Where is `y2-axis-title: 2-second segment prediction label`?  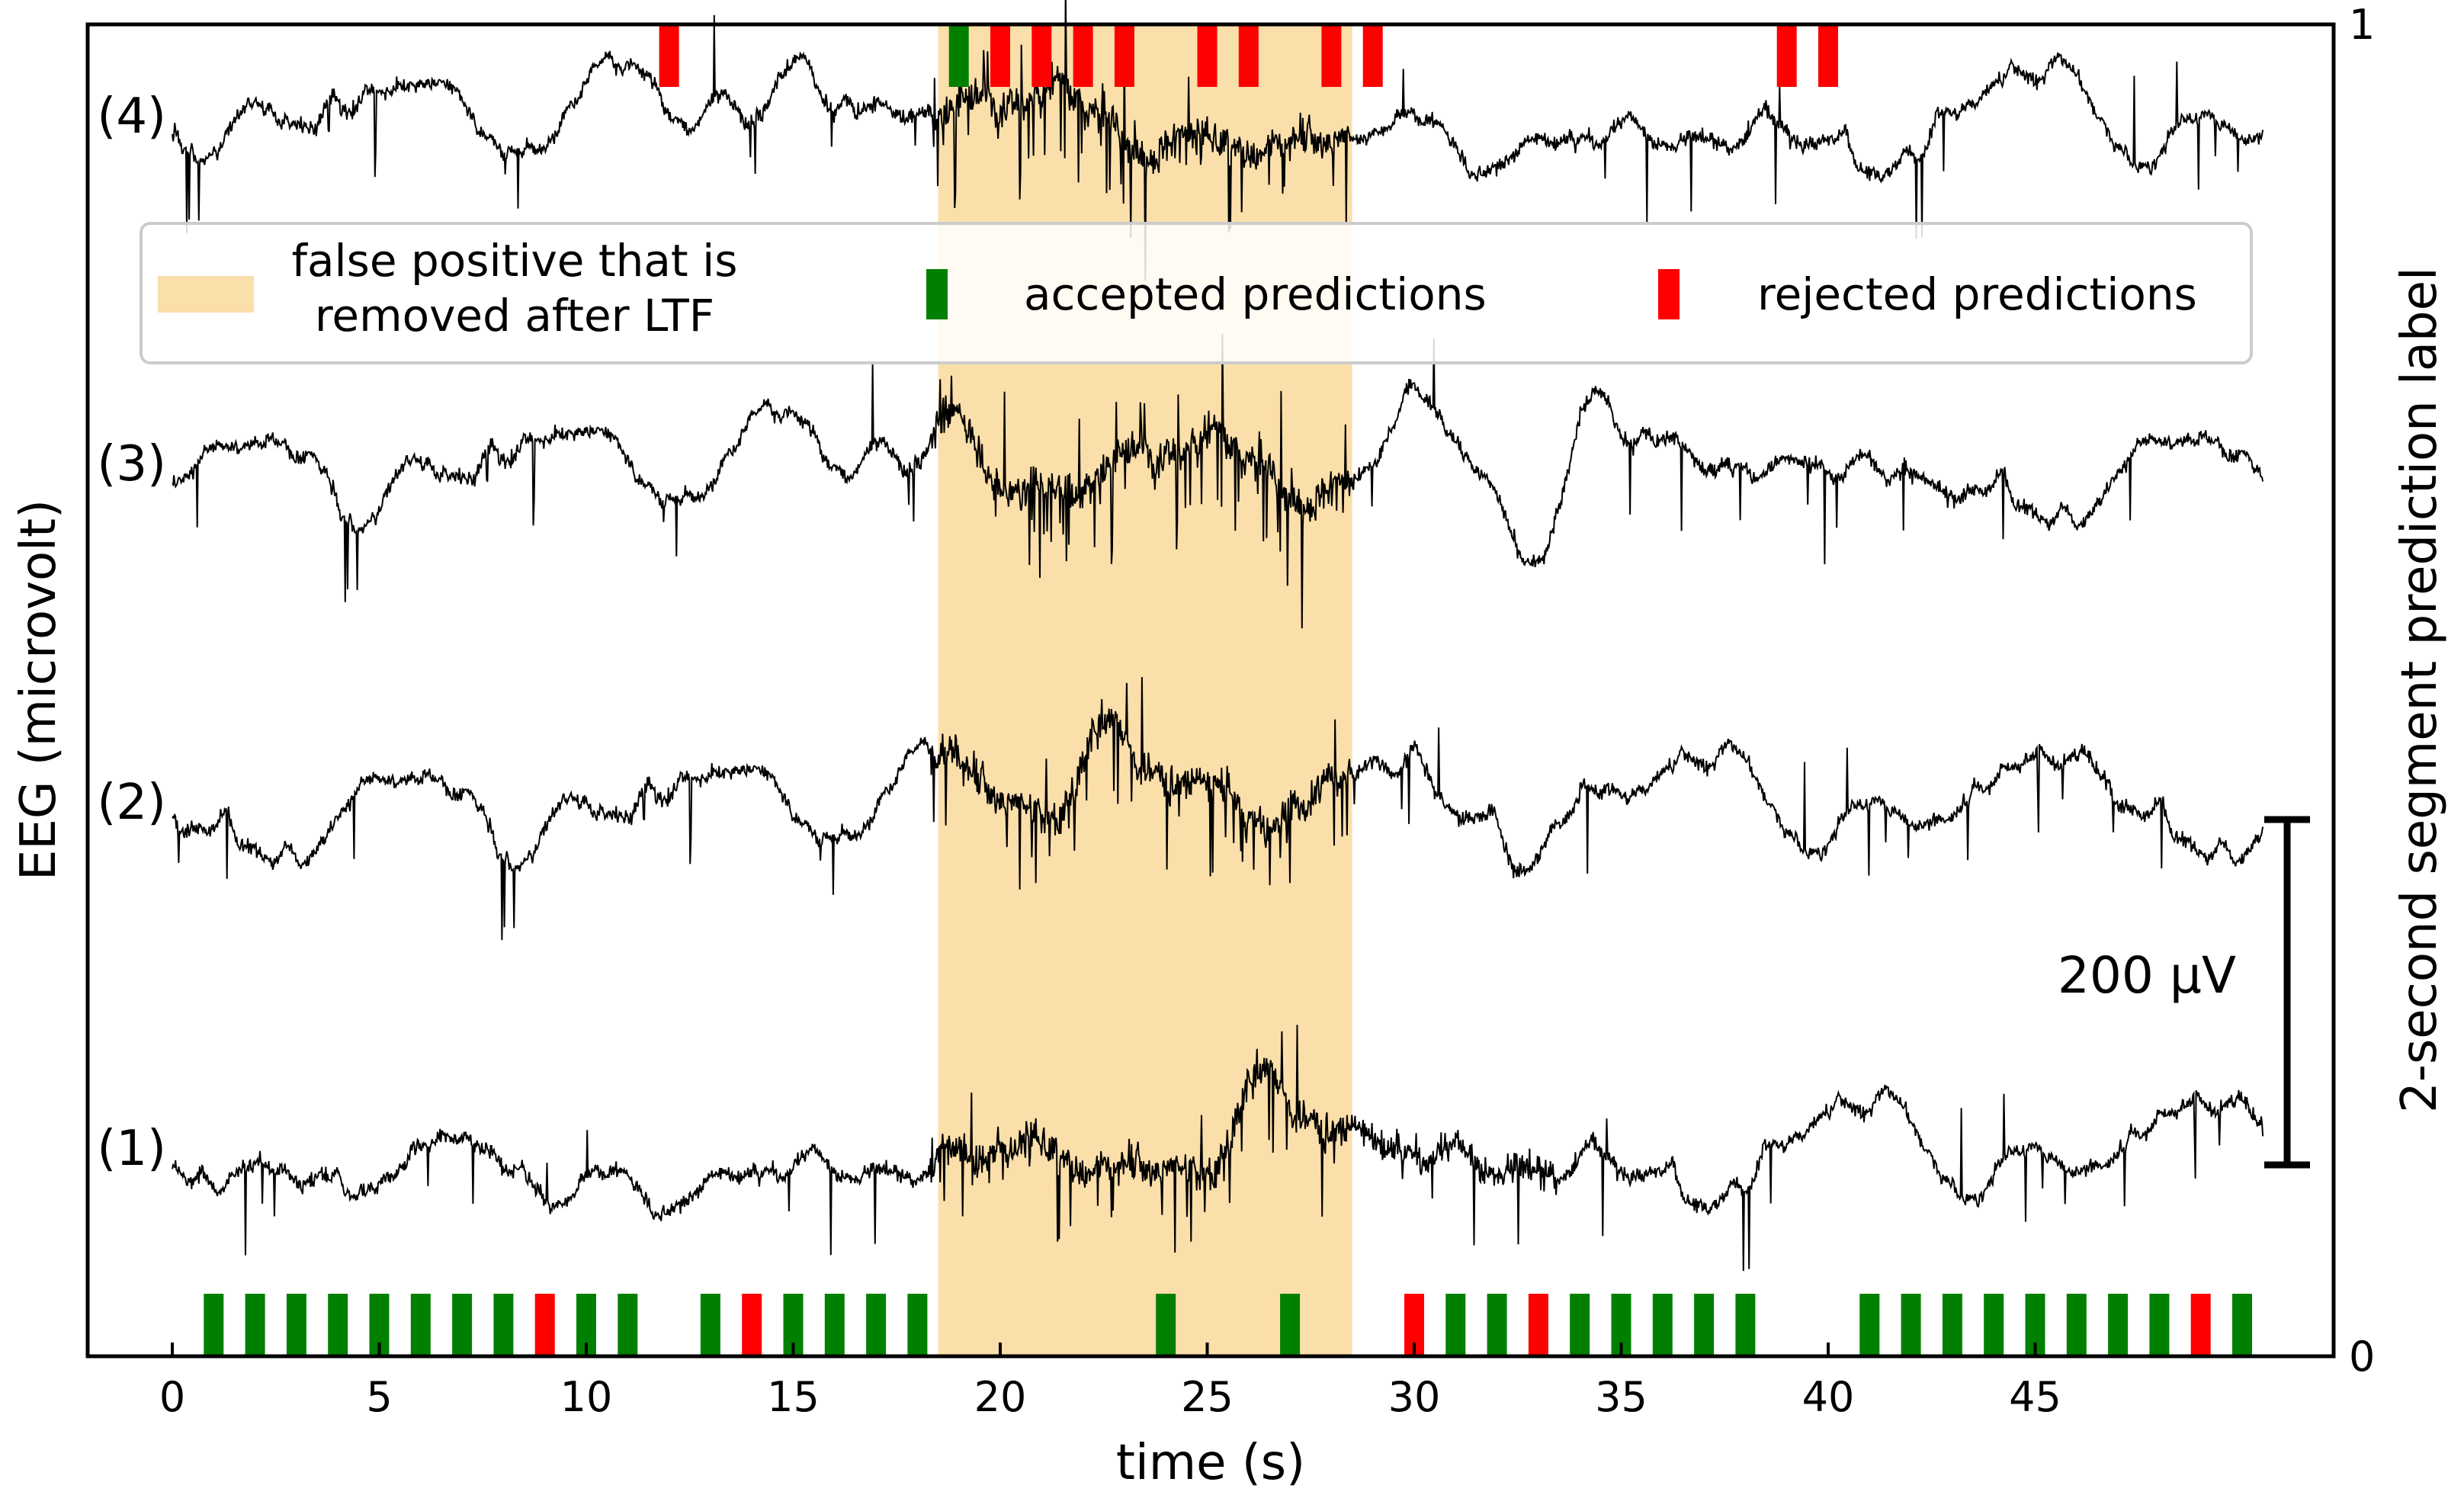
y2-axis-title: 2-second segment prediction label is located at coordinates (2420, 690).